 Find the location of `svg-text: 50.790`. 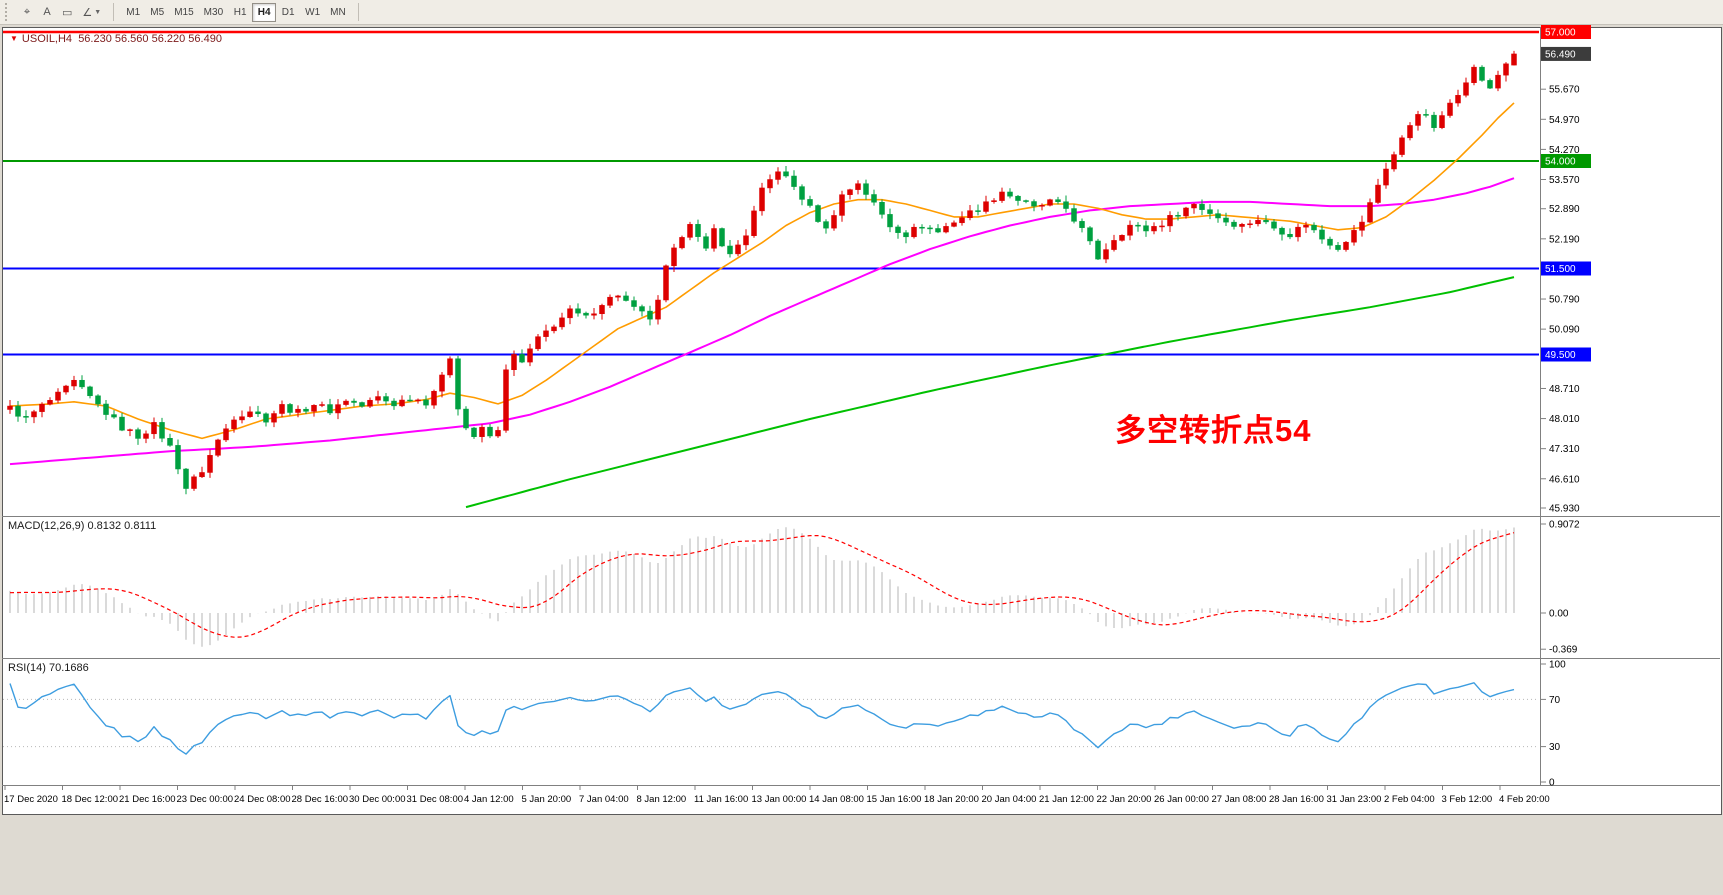

svg-text: 50.790 is located at coordinates (1564, 300).